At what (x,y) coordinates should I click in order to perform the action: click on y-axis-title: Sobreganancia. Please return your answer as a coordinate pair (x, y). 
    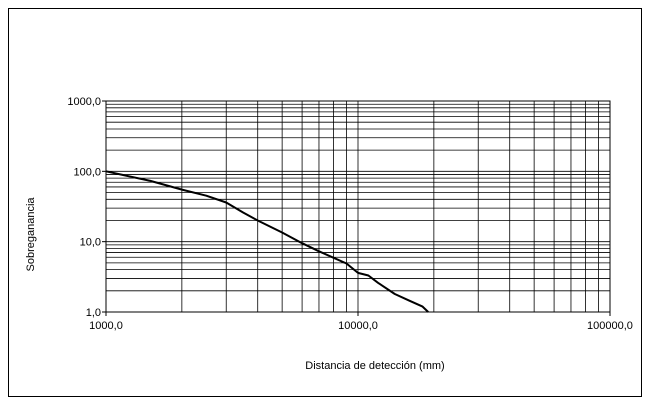
    Looking at the image, I should click on (31, 234).